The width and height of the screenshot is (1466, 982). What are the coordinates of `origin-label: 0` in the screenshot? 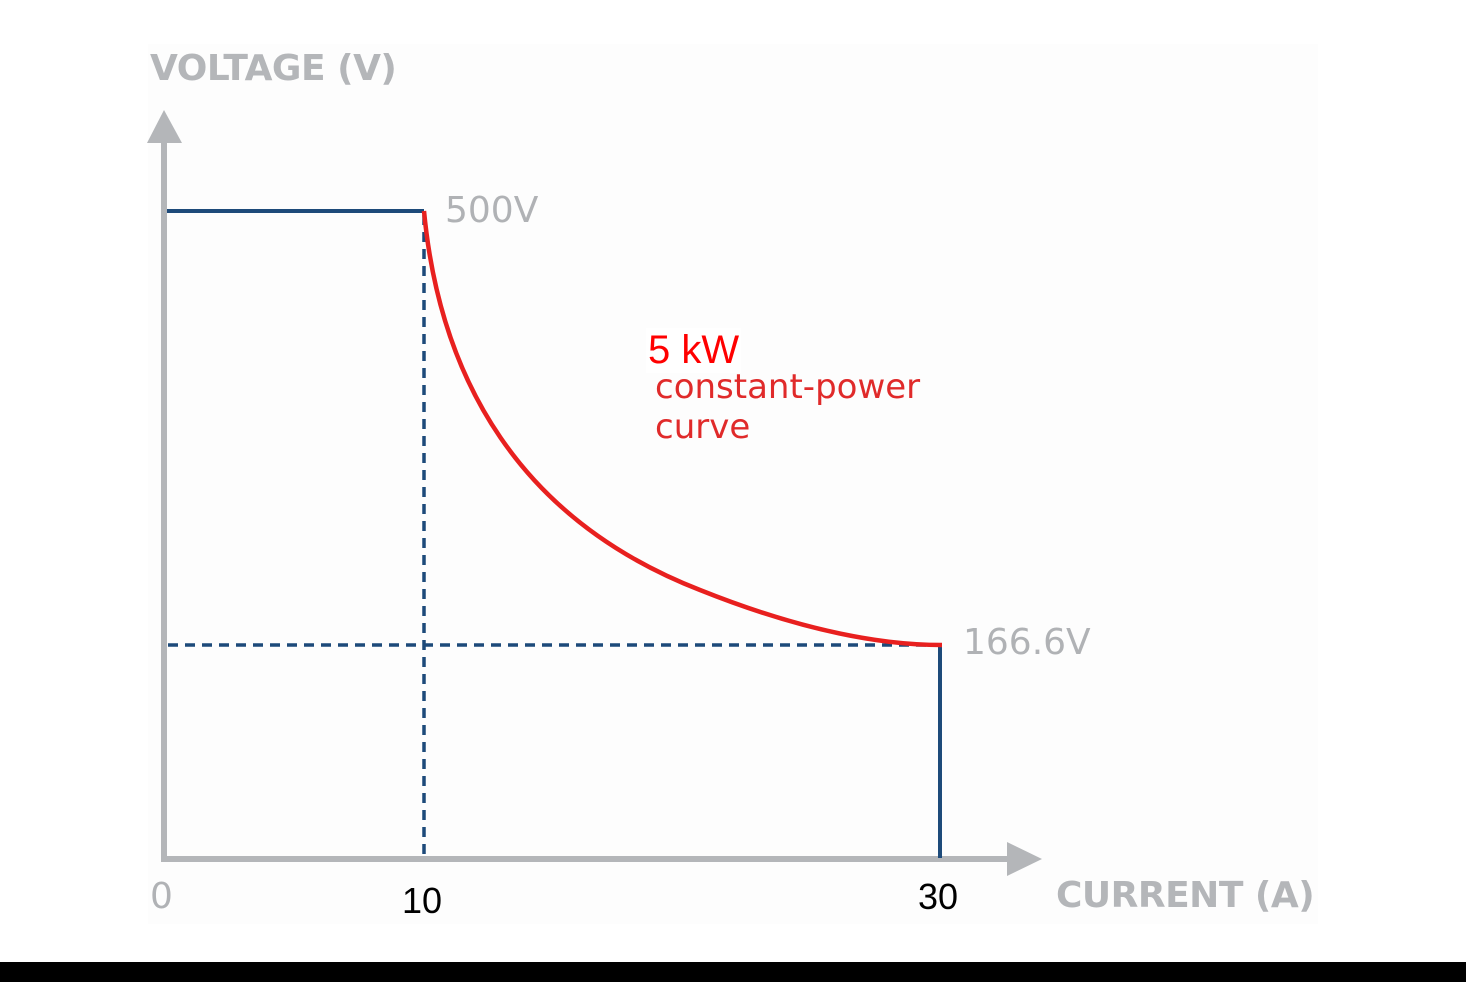 It's located at (161, 896).